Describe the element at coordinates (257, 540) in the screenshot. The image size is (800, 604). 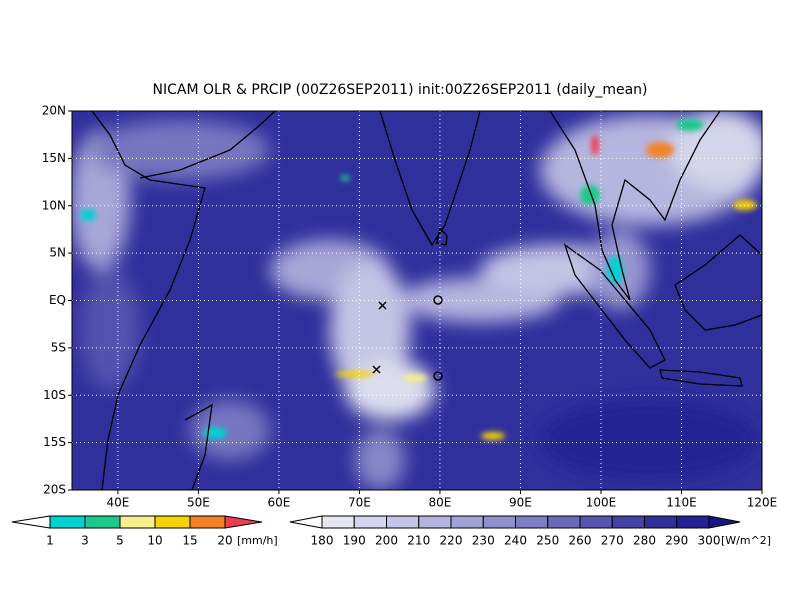
I see `colorbar-unit: [mm/h]` at that location.